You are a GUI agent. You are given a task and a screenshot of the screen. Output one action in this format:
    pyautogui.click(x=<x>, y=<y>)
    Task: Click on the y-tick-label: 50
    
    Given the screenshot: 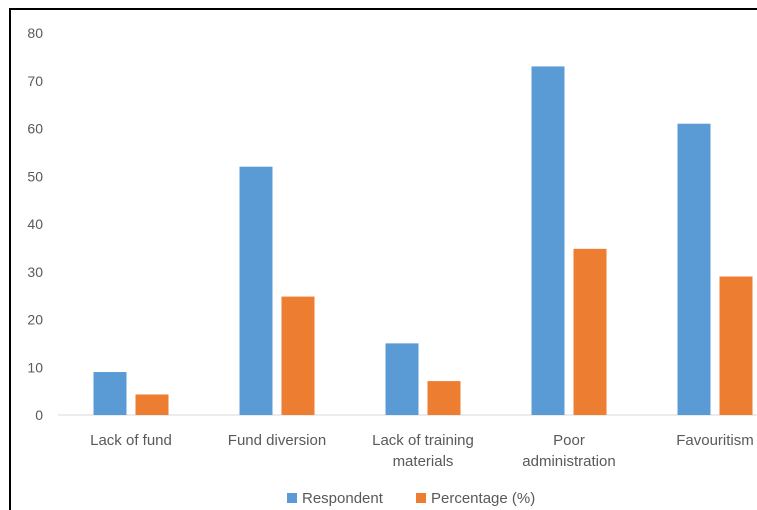 What is the action you would take?
    pyautogui.click(x=35, y=176)
    